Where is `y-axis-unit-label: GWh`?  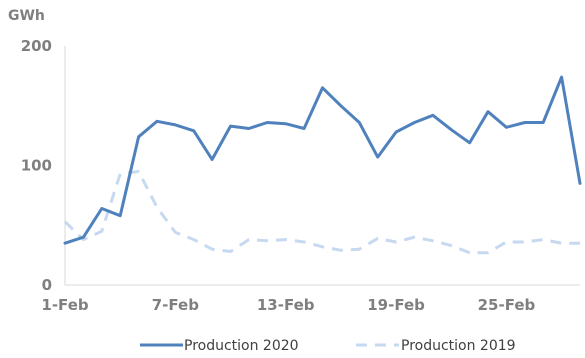
y-axis-unit-label: GWh is located at coordinates (26, 16).